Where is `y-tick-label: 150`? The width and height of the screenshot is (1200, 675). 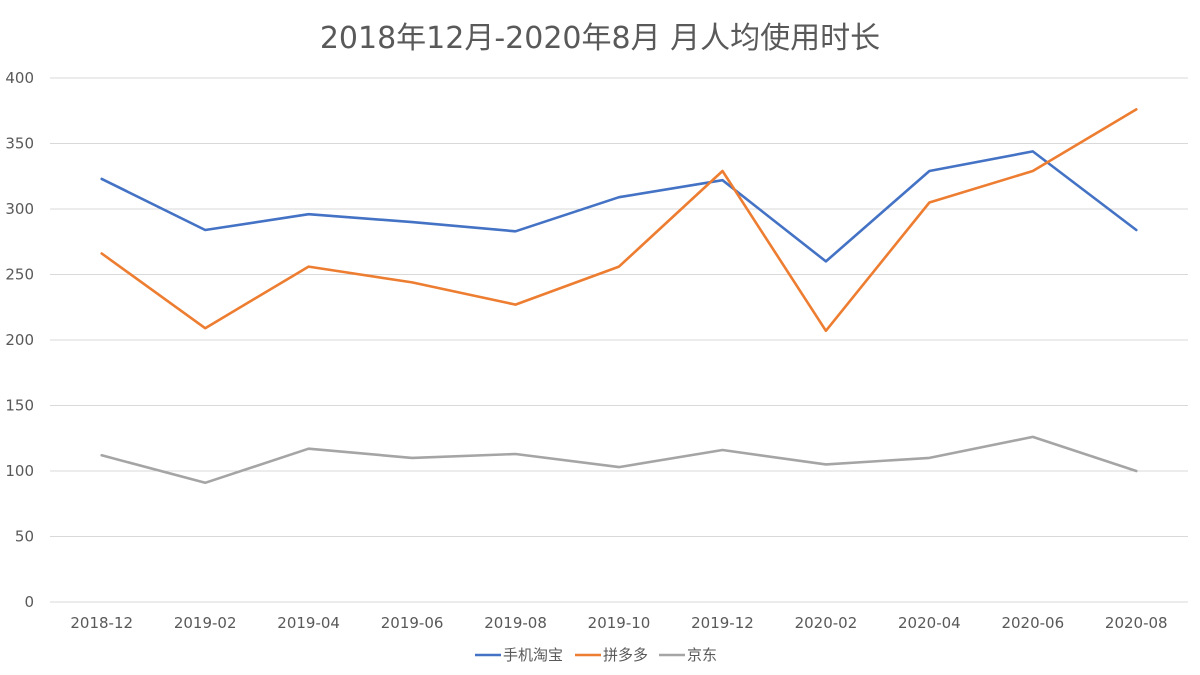 y-tick-label: 150 is located at coordinates (19, 406).